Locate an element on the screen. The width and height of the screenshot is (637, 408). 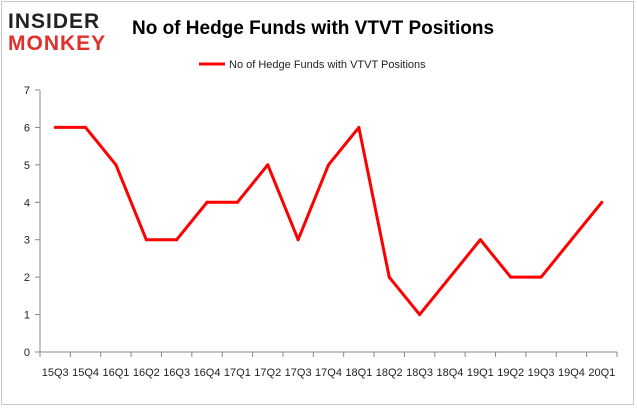
x-tick-label: 17Q1 is located at coordinates (237, 373).